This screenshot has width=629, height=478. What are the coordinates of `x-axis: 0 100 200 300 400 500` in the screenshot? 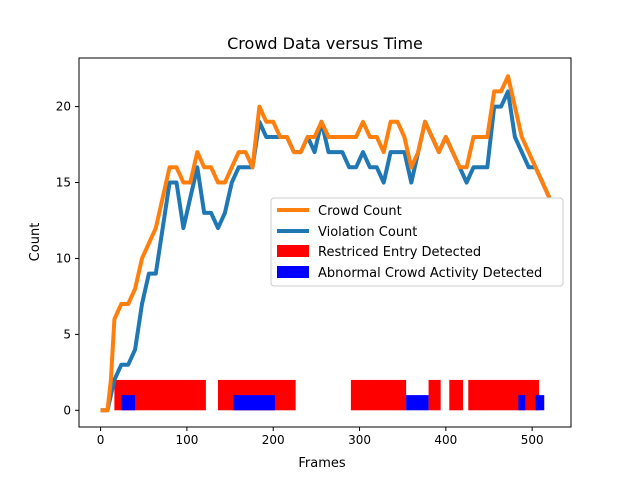 It's located at (320, 437).